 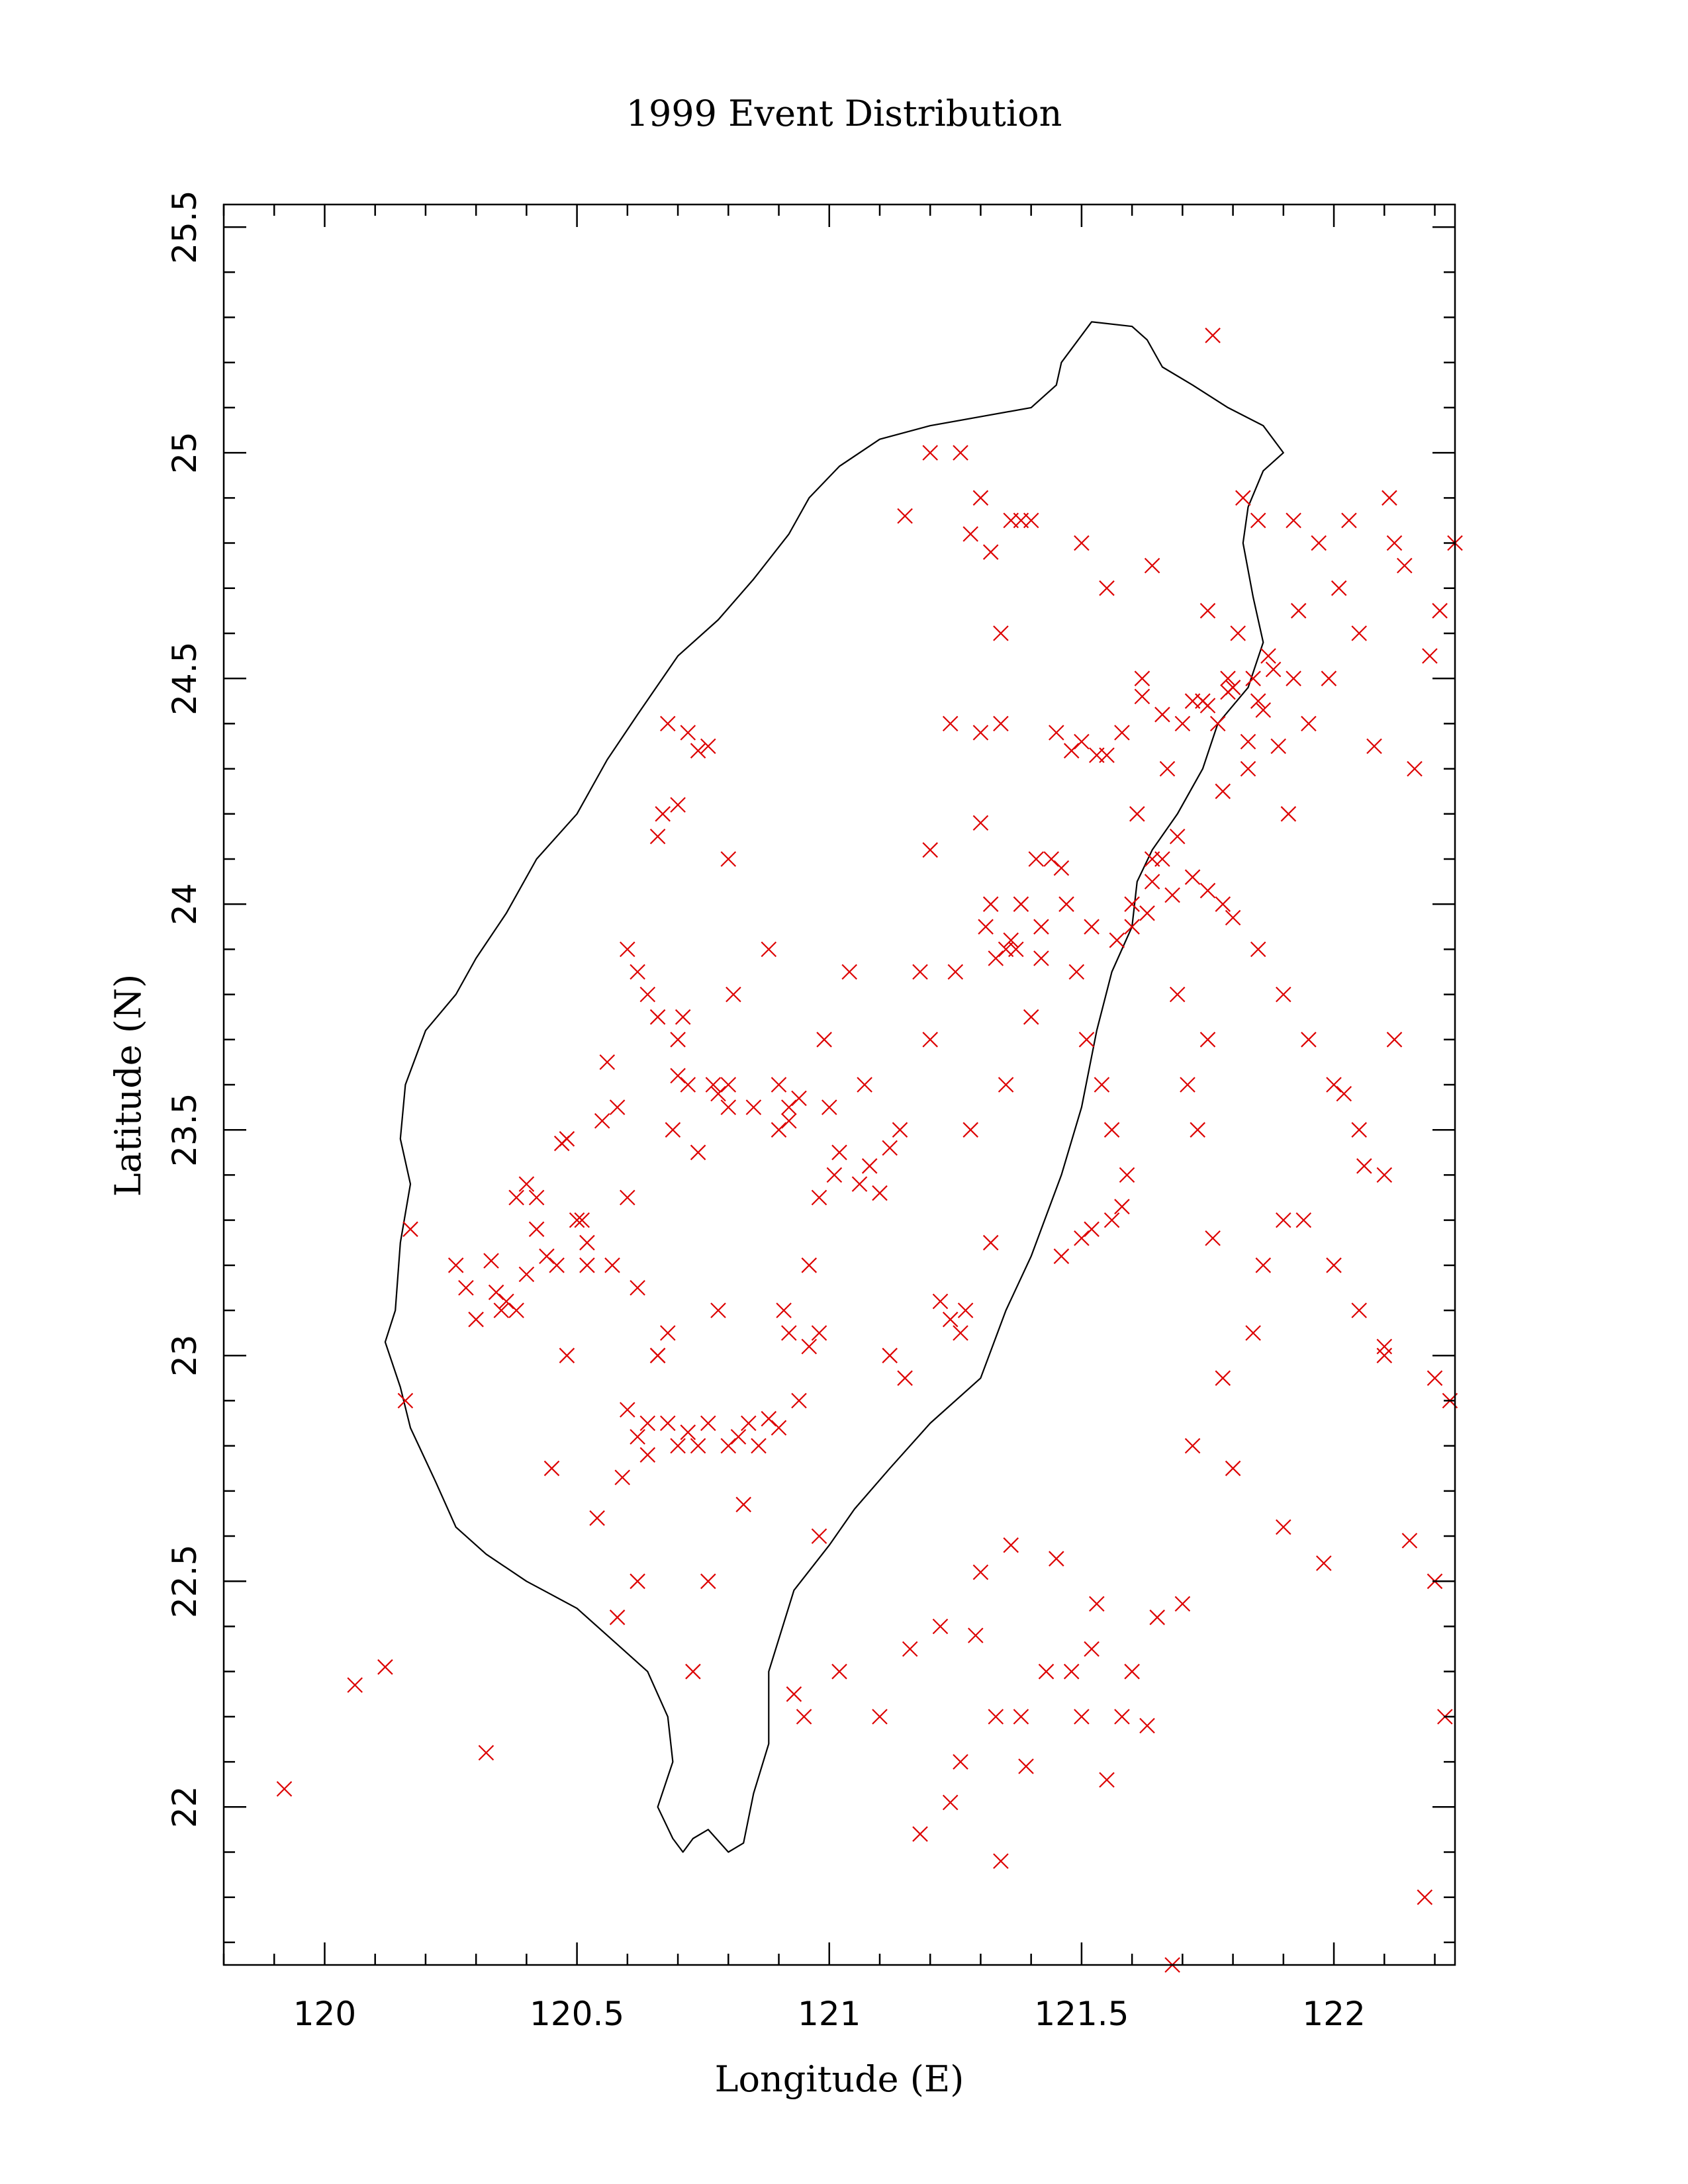 What do you see at coordinates (184, 453) in the screenshot?
I see `y-tick-label: 25` at bounding box center [184, 453].